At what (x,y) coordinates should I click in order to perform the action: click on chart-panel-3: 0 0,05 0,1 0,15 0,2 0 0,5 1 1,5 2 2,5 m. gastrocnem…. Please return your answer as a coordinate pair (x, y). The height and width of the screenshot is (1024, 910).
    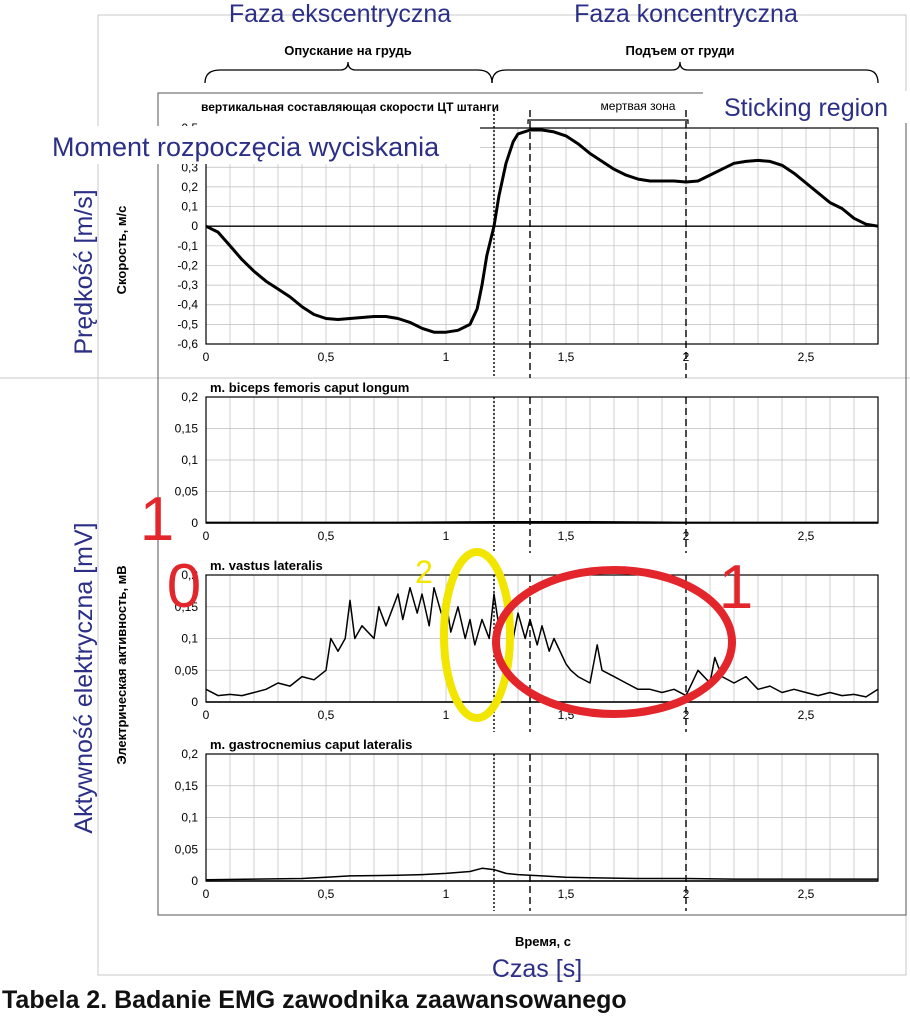
    Looking at the image, I should click on (527, 824).